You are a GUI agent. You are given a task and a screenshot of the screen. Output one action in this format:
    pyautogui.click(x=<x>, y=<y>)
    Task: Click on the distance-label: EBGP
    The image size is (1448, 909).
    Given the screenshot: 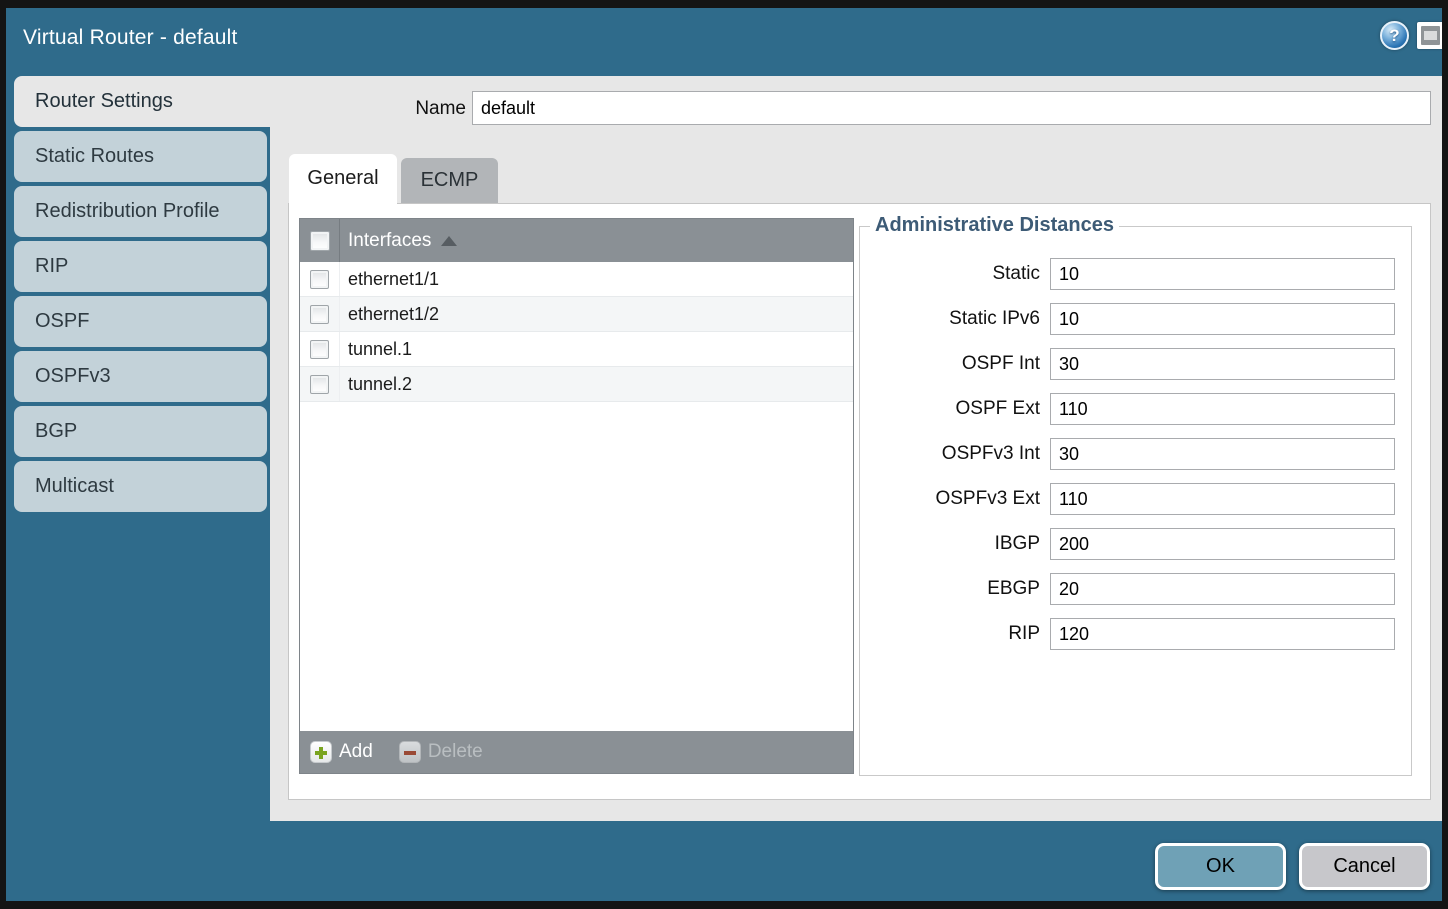 What is the action you would take?
    pyautogui.click(x=1013, y=588)
    